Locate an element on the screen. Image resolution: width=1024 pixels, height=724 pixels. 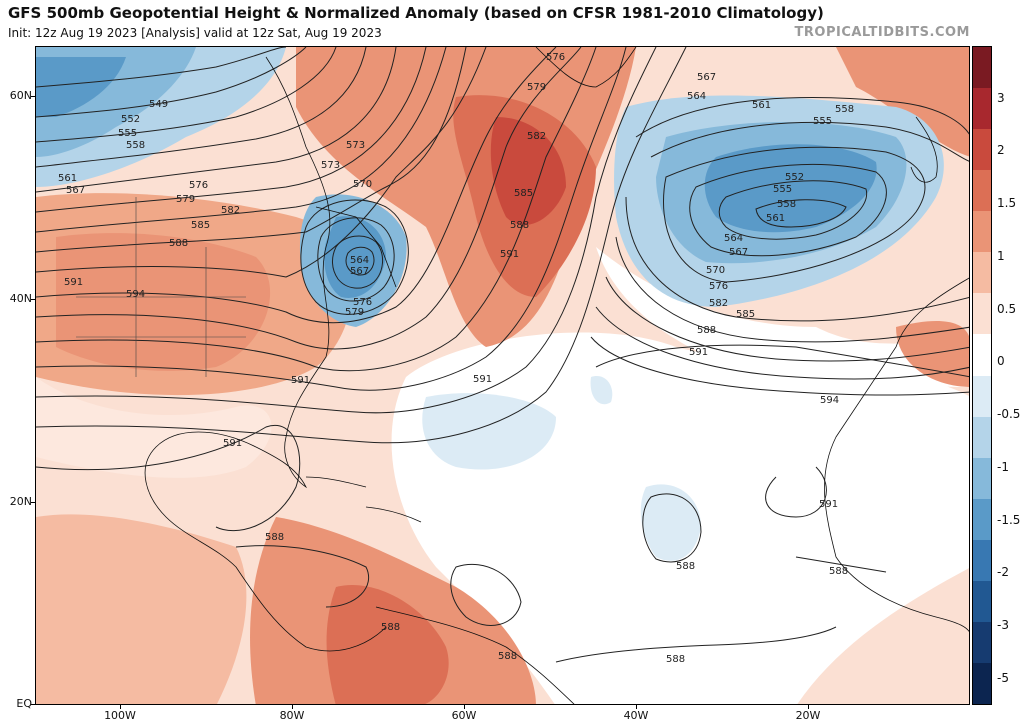
contour-552-east is located at coordinates (801, 213).